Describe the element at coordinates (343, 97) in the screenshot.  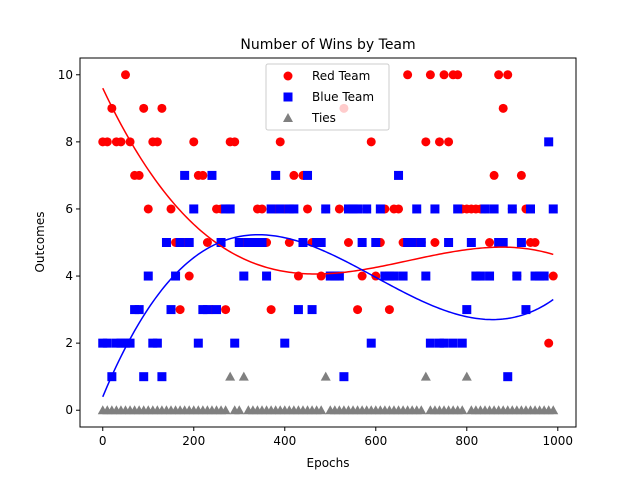
I see `legend-label-blue-team: Blue Team` at that location.